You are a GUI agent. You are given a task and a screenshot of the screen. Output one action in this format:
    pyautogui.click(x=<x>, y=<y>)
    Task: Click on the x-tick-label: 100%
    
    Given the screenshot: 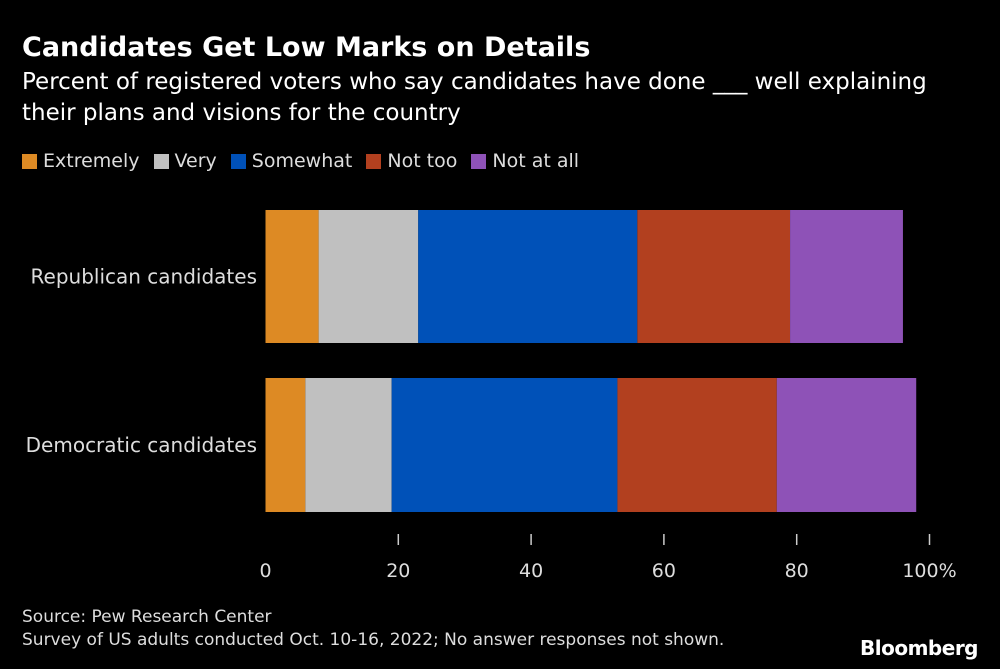 What is the action you would take?
    pyautogui.click(x=929, y=571)
    